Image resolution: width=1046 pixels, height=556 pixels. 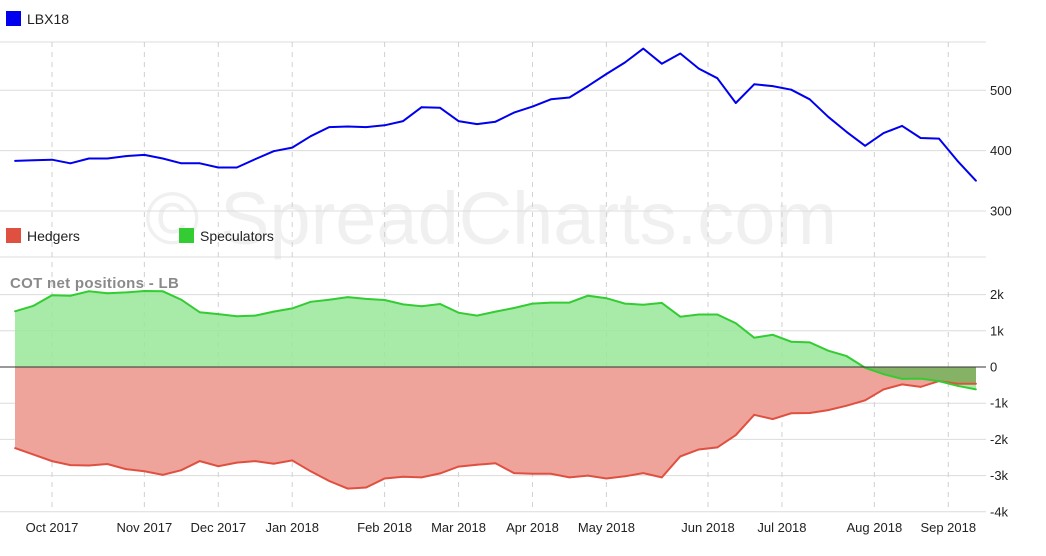 What do you see at coordinates (999, 439) in the screenshot?
I see `bottom-y-tick-label: -2k` at bounding box center [999, 439].